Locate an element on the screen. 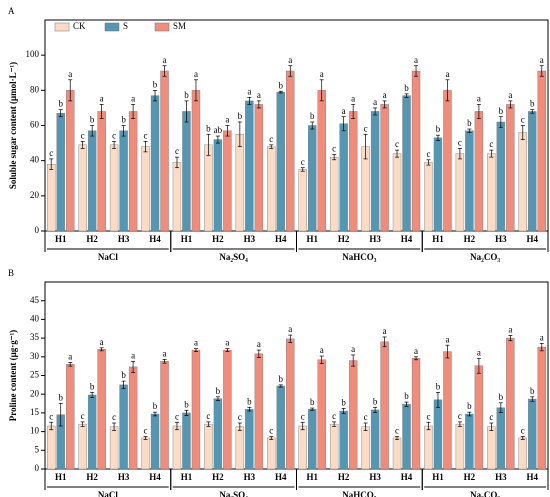 The height and width of the screenshot is (497, 550). y-tick-label: 100 is located at coordinates (33, 54).